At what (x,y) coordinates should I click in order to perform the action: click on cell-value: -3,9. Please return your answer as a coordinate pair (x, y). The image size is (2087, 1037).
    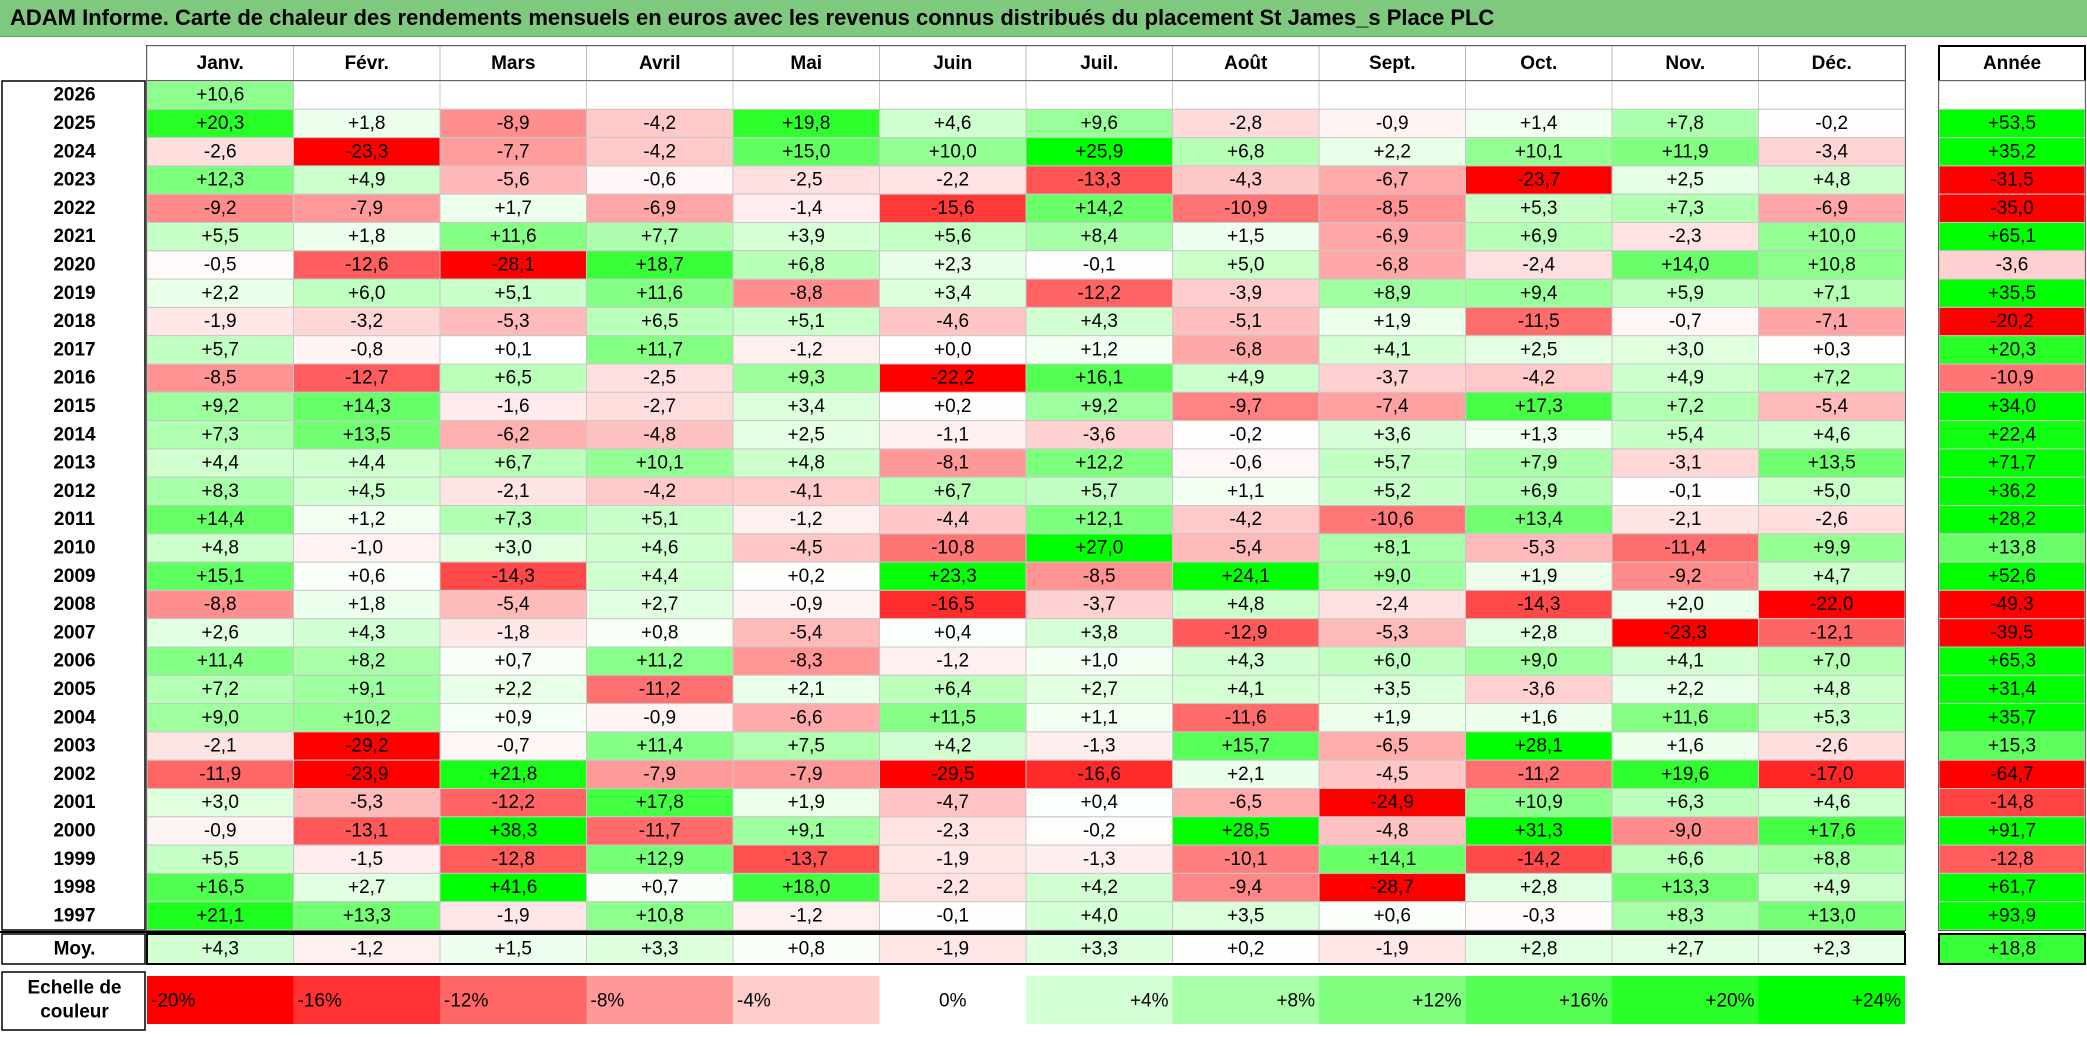
    Looking at the image, I should click on (1245, 293).